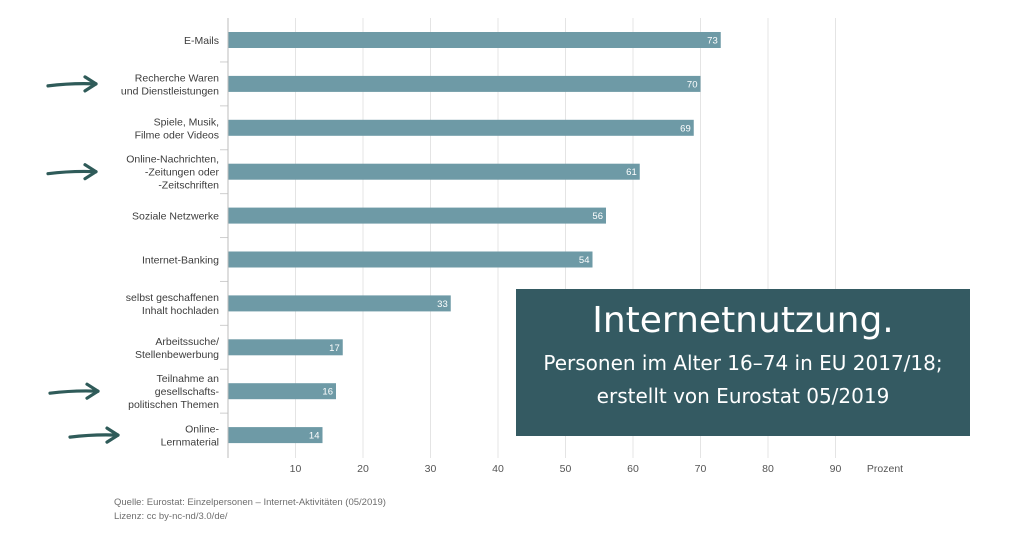 The width and height of the screenshot is (1024, 535). Describe the element at coordinates (712, 41) in the screenshot. I see `bar-value-label: 73` at that location.